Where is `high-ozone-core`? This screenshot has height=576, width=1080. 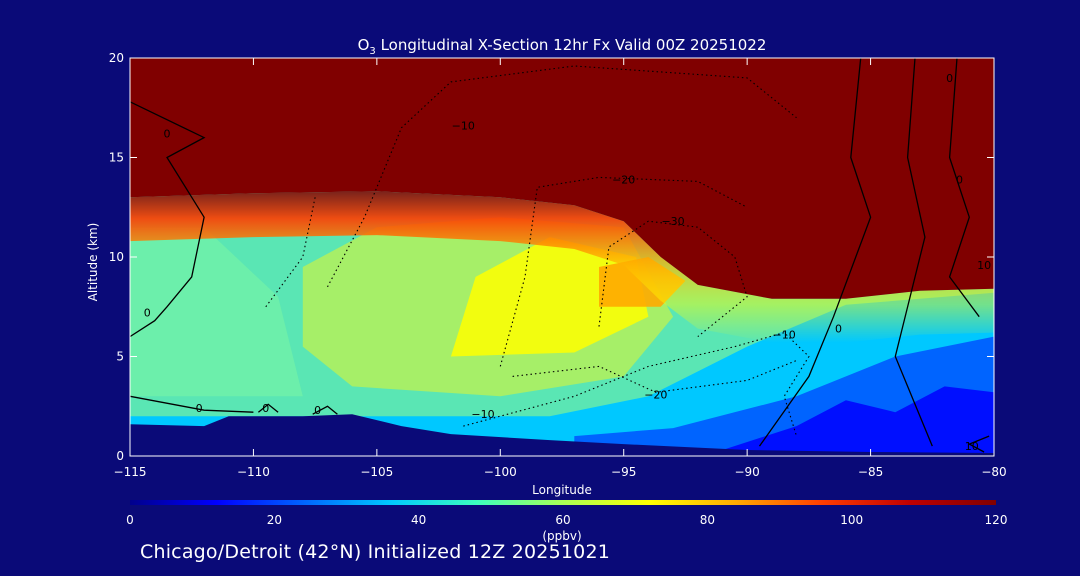 high-ozone-core is located at coordinates (549, 297).